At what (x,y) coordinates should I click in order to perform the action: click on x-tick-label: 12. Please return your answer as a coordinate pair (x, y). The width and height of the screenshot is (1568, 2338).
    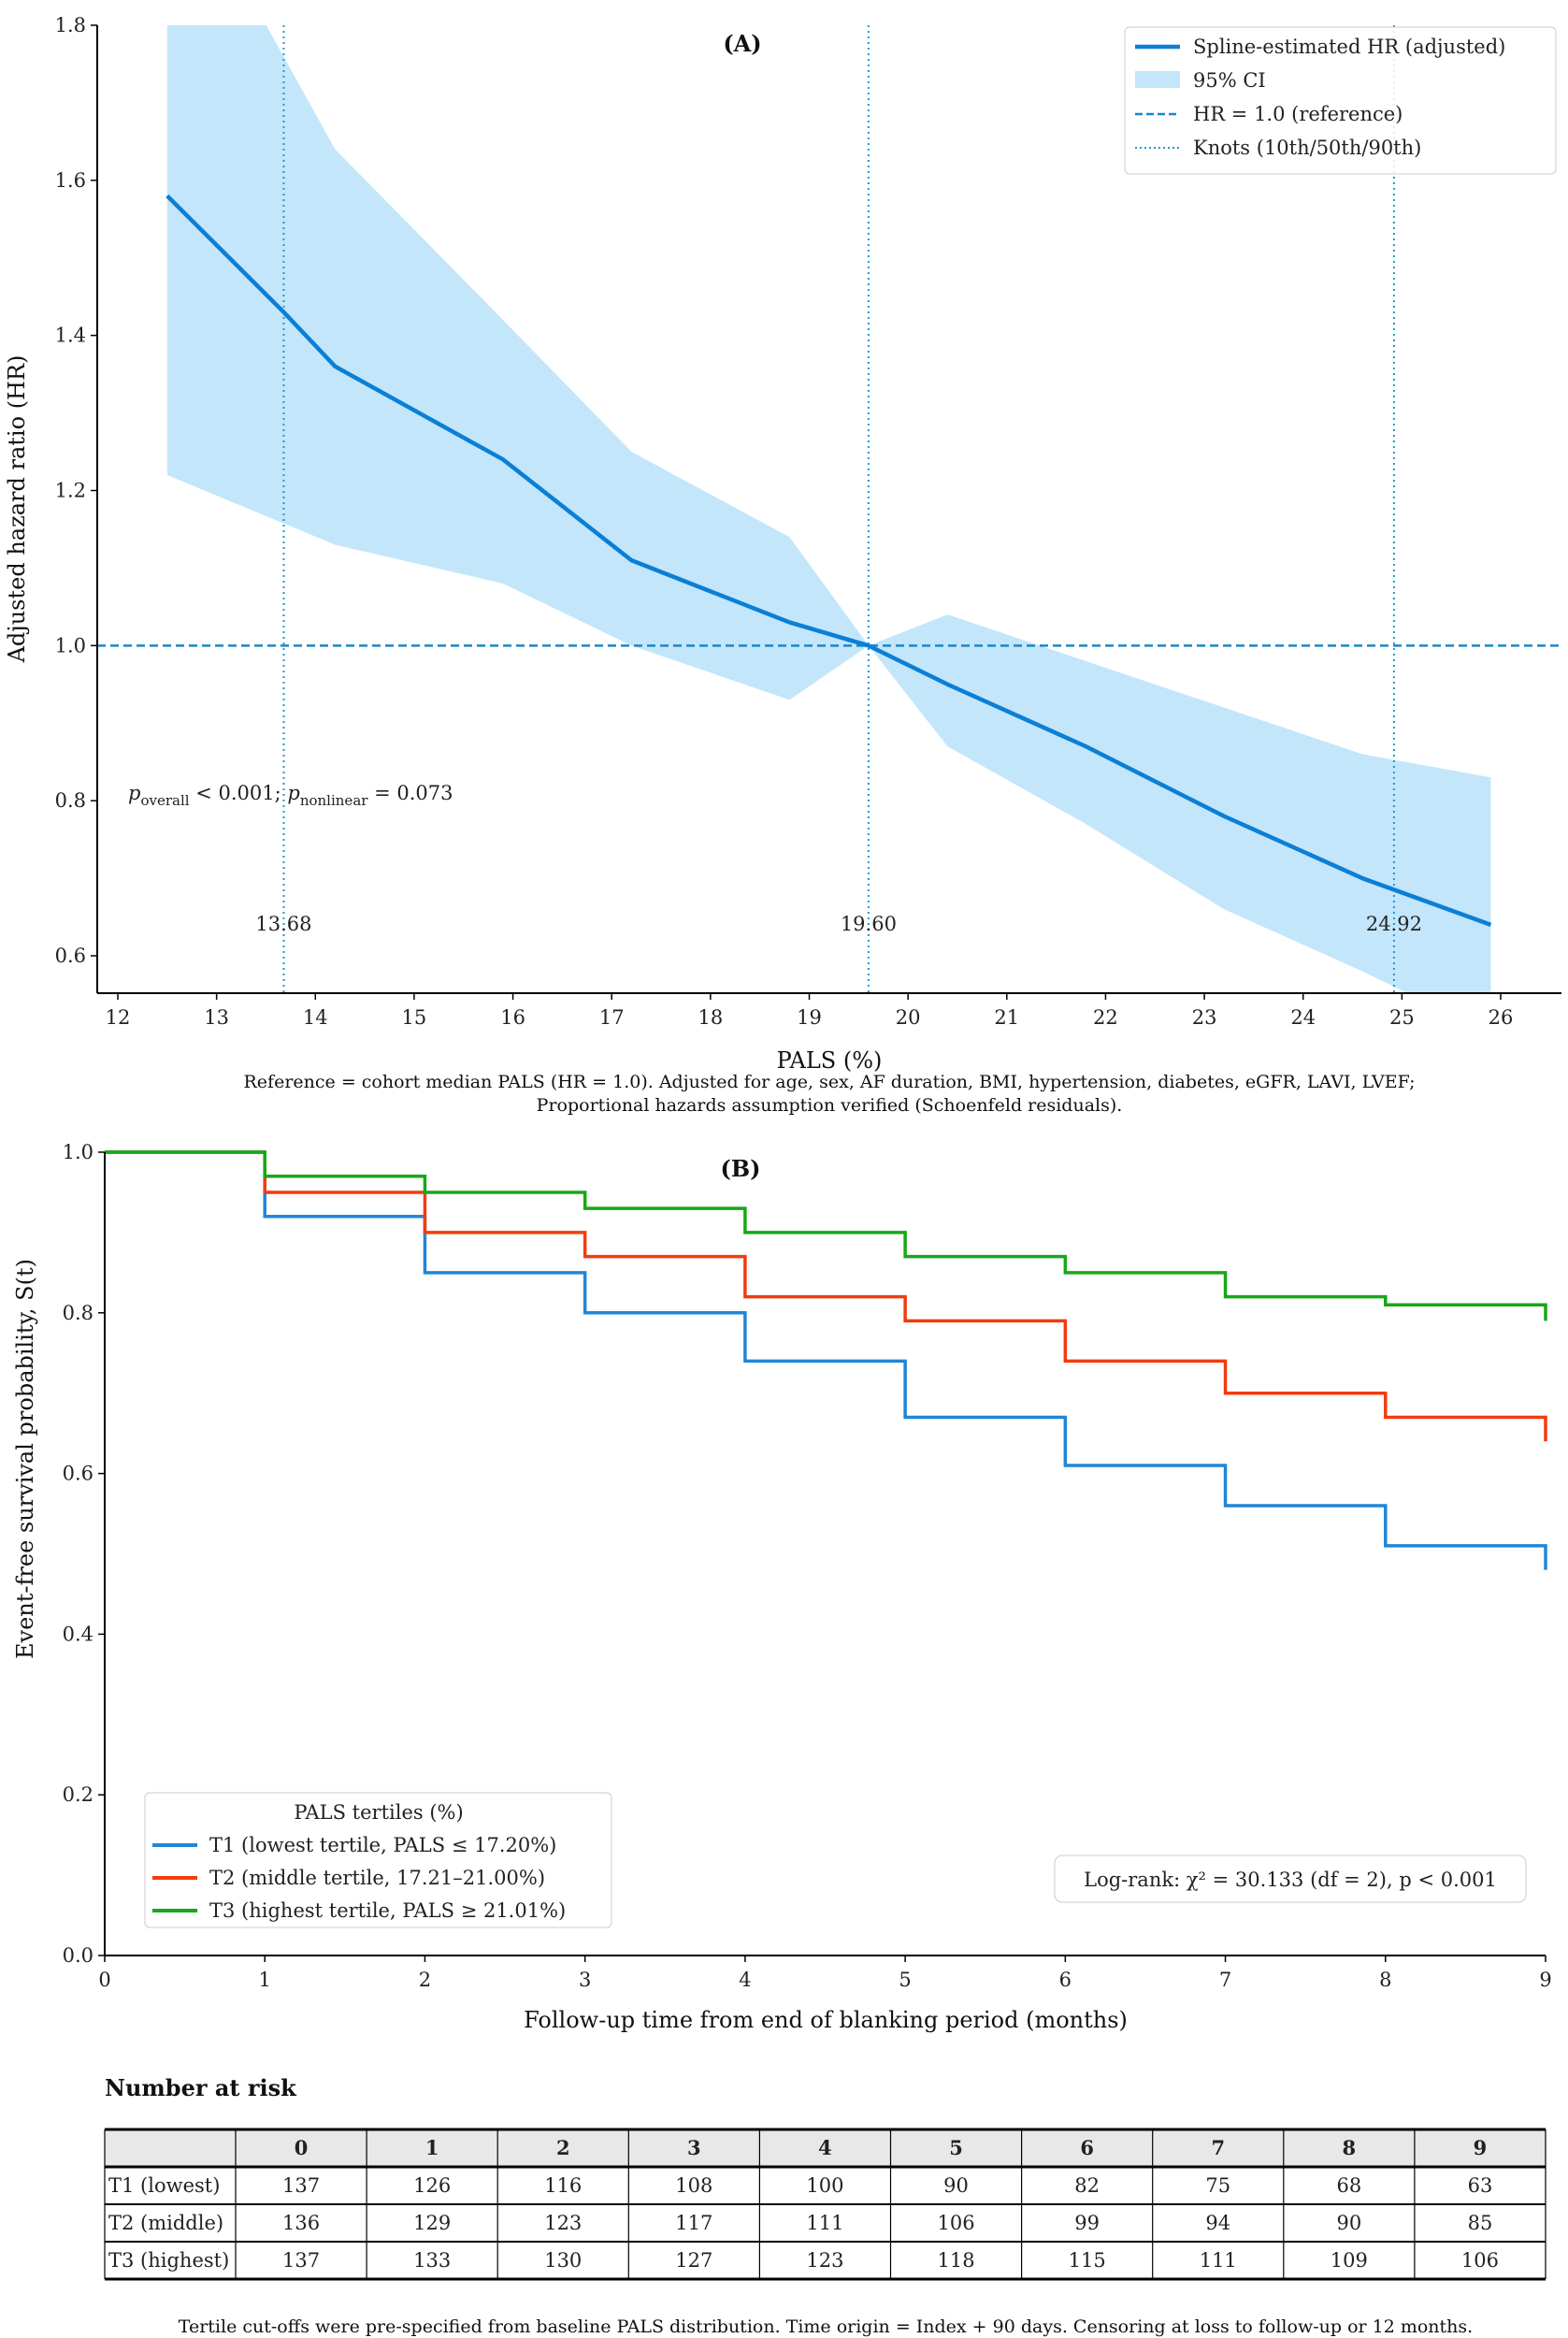
    Looking at the image, I should click on (118, 1017).